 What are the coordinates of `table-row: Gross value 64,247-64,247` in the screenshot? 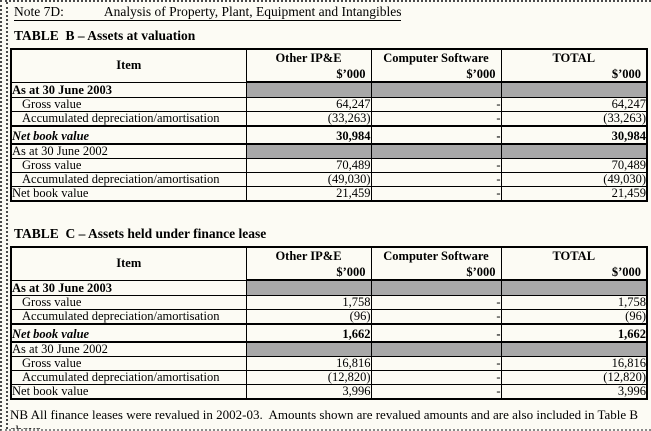 It's located at (329, 104).